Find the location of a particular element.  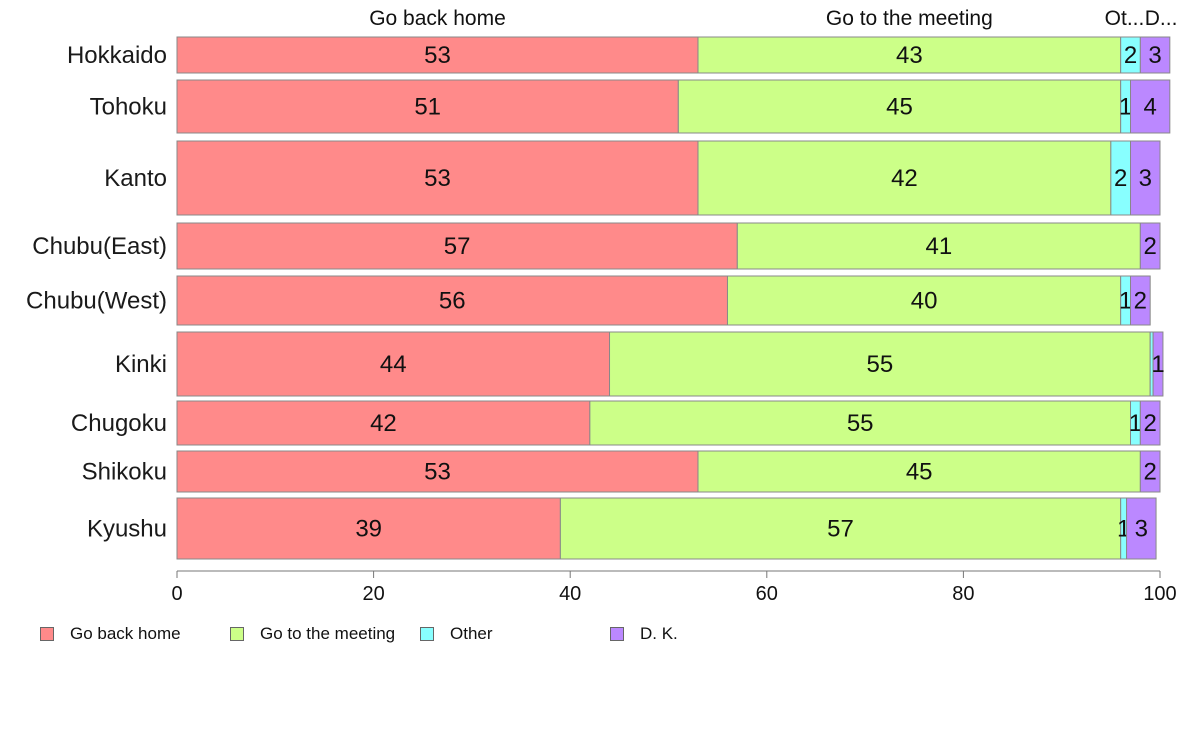

bar-label-hokkaido-other: 2 is located at coordinates (1130, 55).